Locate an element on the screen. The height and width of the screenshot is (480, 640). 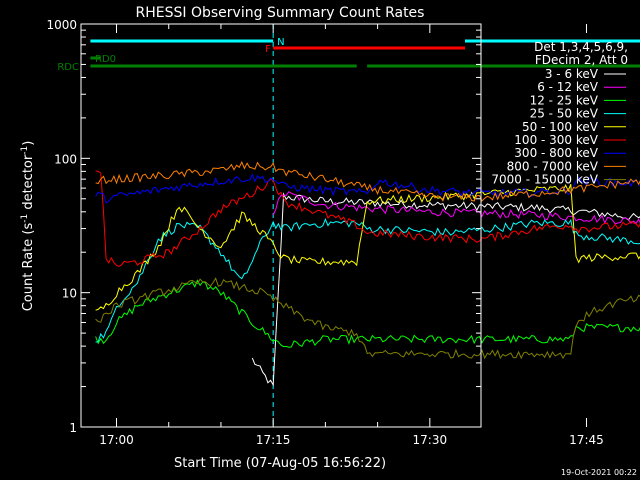
y-axis-label: Count Rate (s-1 detector-1) is located at coordinates (28, 226).